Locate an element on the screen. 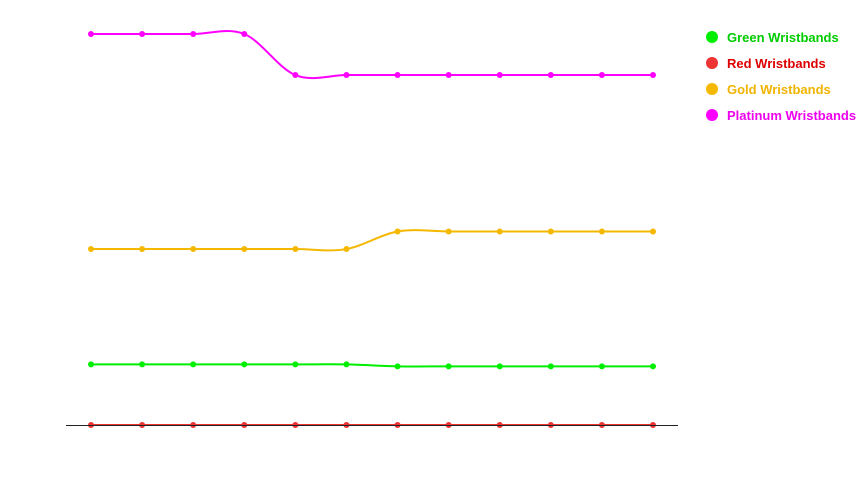  series-green is located at coordinates (372, 365).